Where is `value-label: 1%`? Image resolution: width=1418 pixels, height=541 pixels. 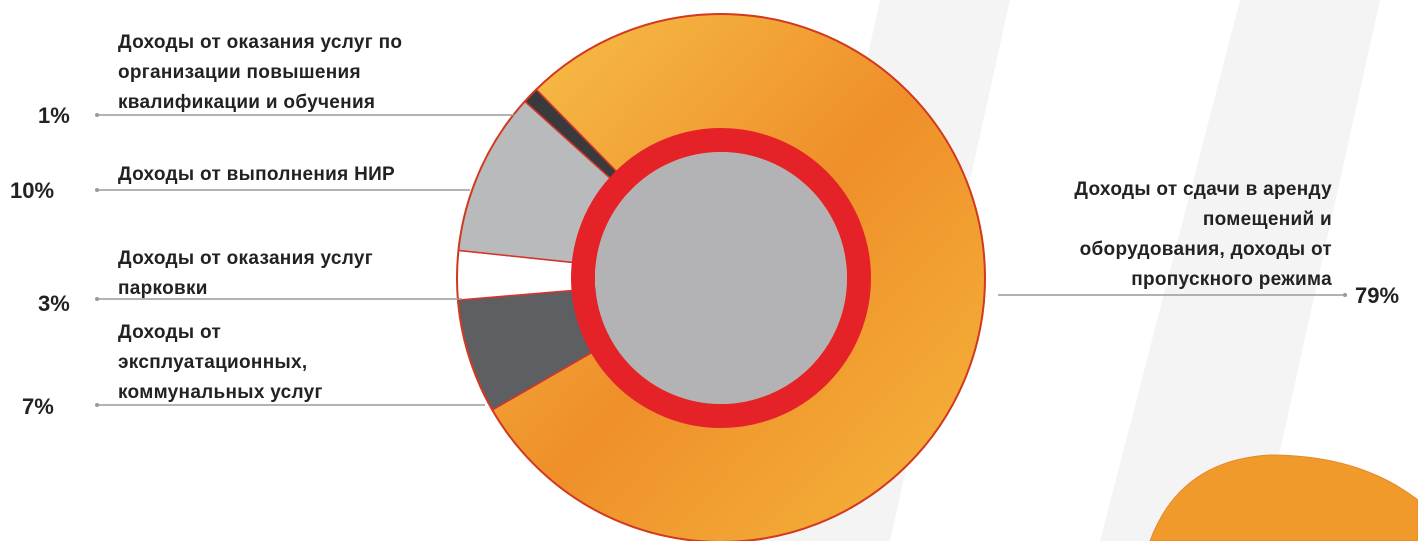 value-label: 1% is located at coordinates (54, 115).